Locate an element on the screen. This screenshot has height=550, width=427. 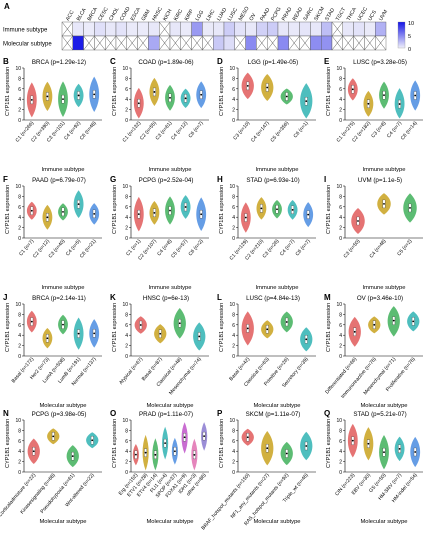
panel-title: OV (p=3.46e-10) is located at coordinates (380, 298).